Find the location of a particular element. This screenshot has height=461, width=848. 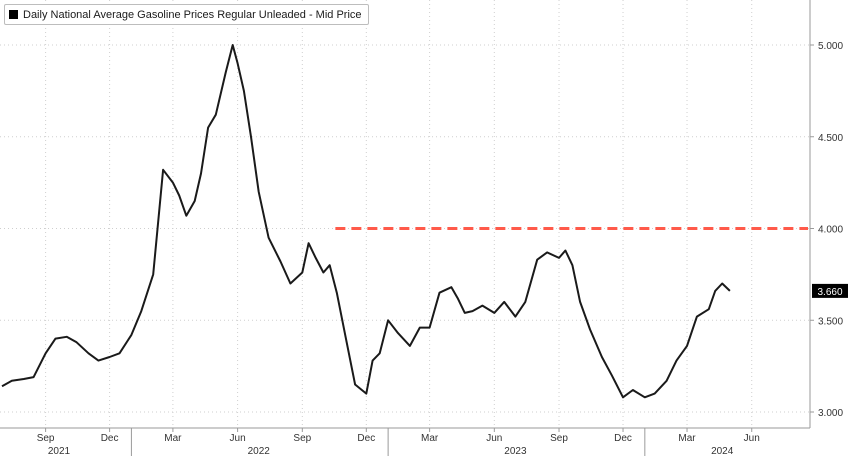

y-tick-label: 5.000 is located at coordinates (830, 46).